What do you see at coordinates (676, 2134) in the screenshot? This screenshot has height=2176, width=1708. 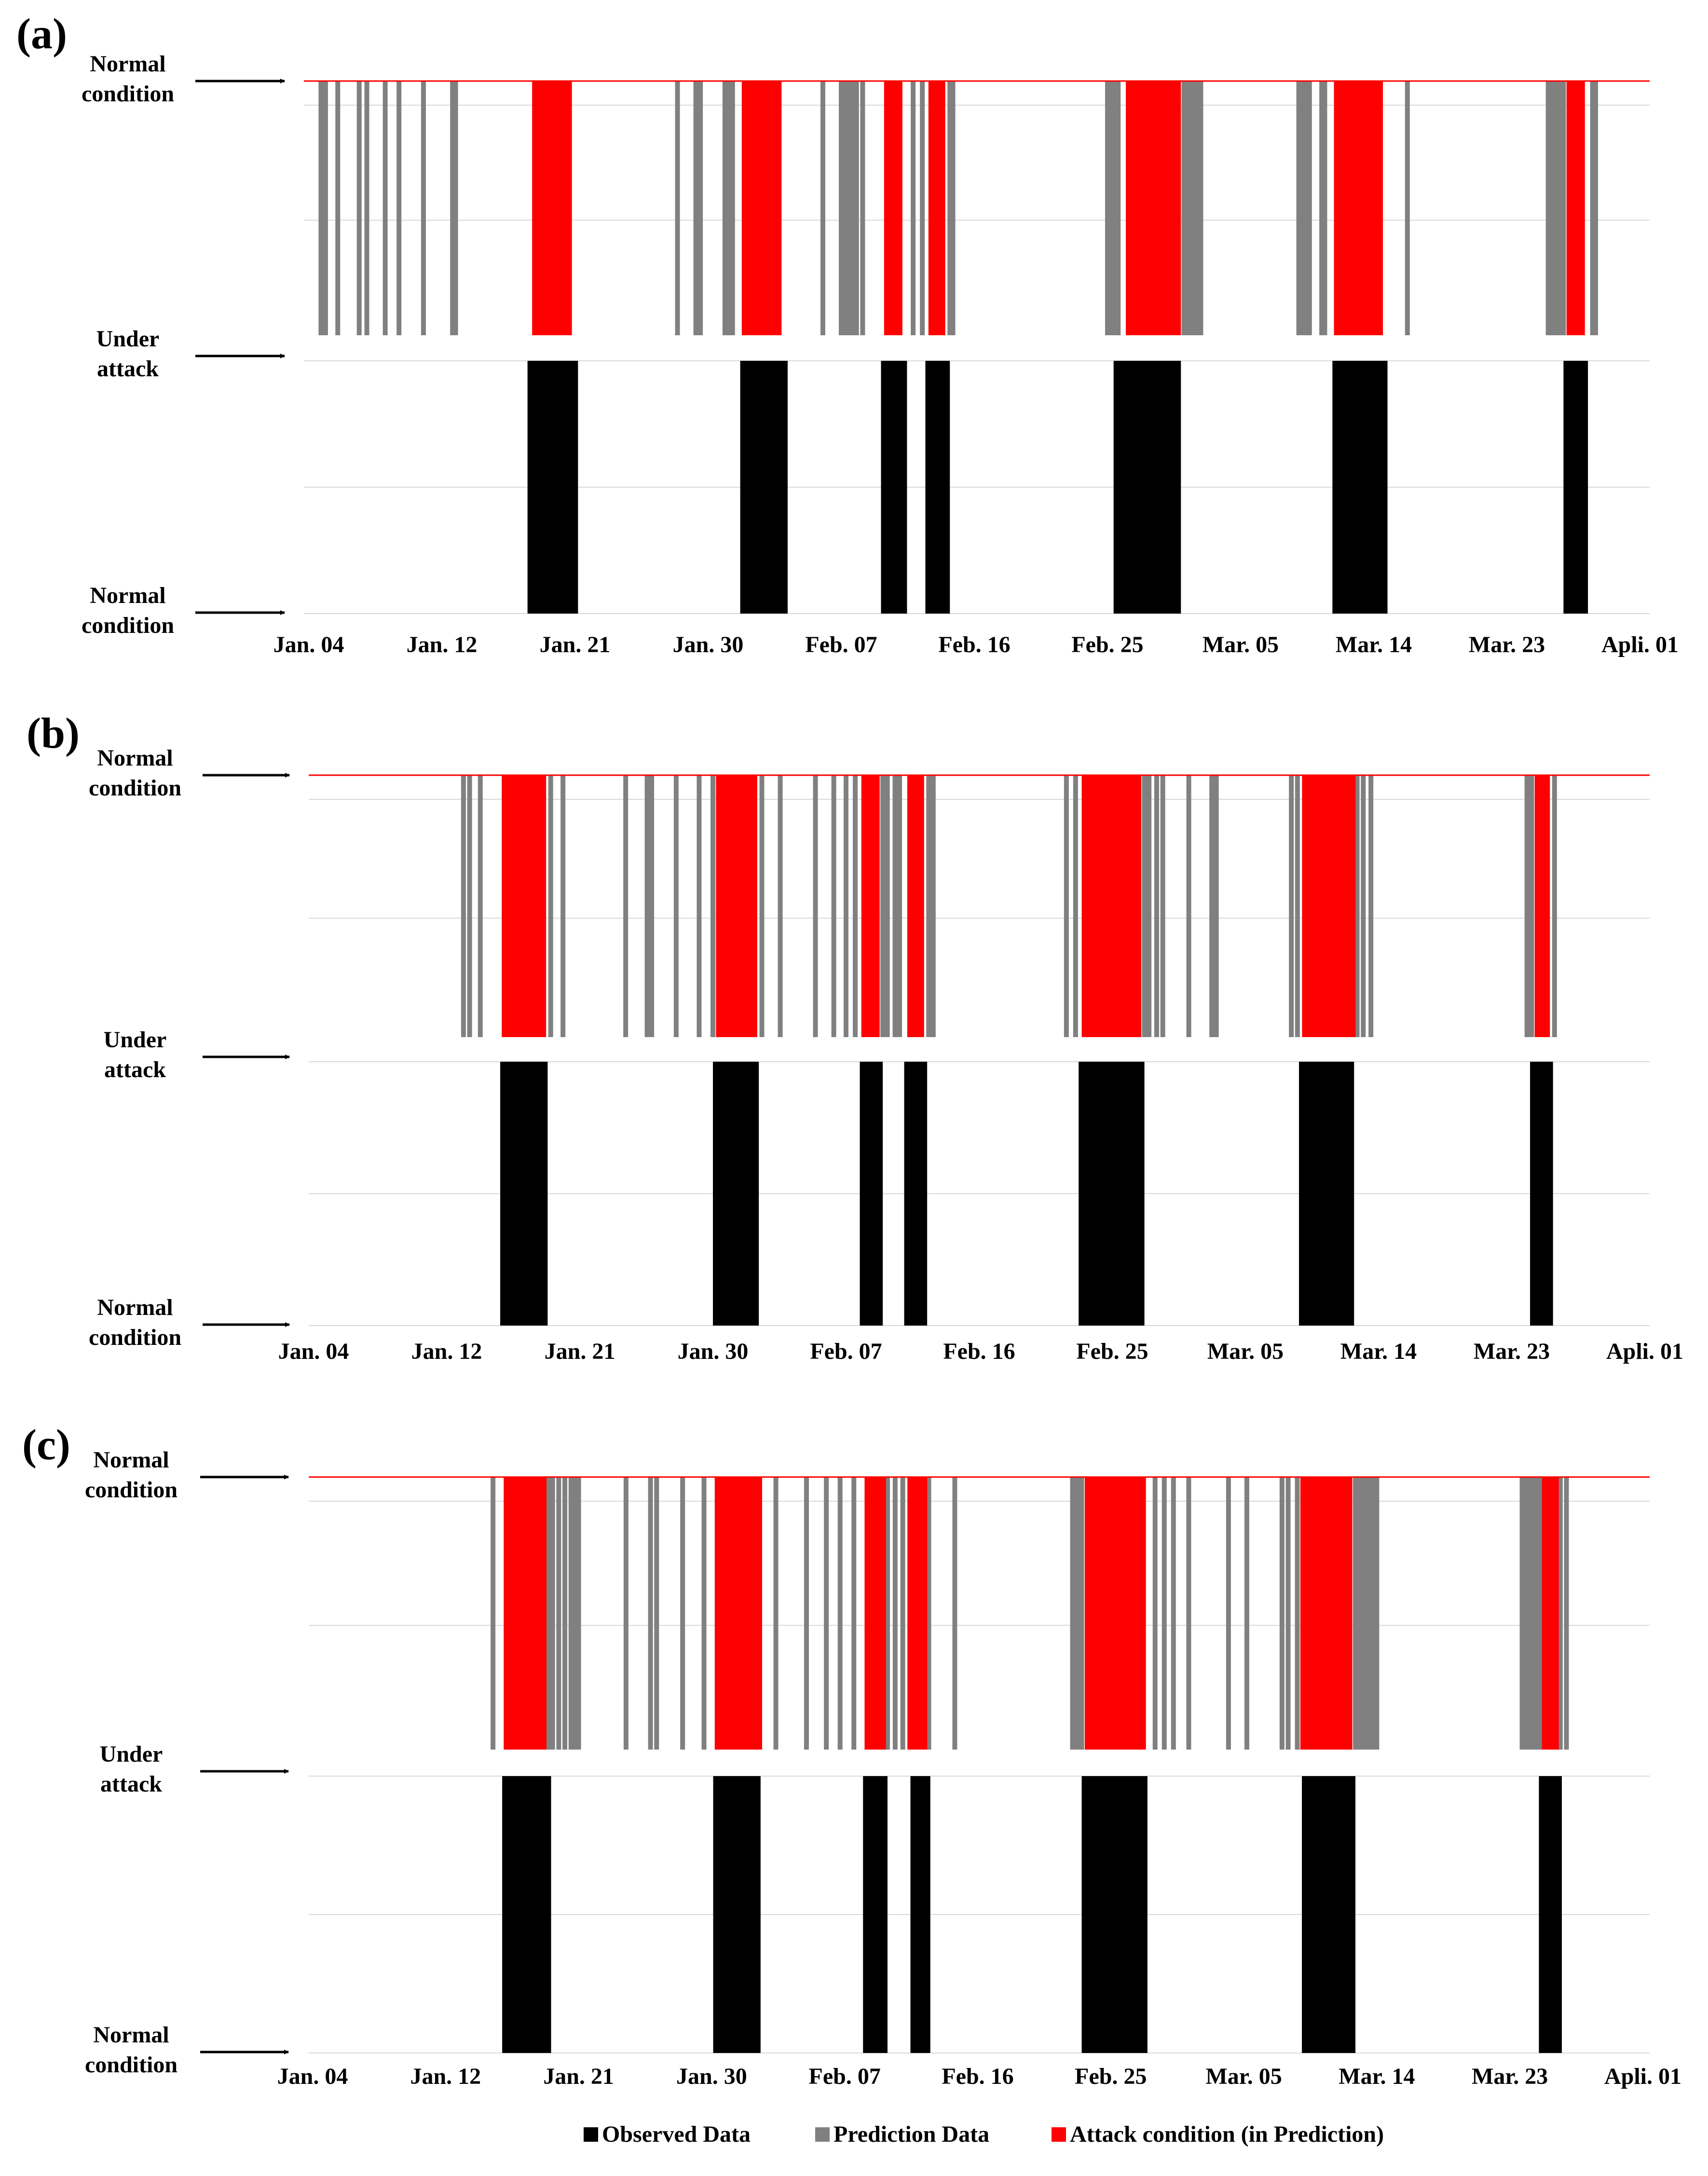 I see `legend-label: Observed Data` at bounding box center [676, 2134].